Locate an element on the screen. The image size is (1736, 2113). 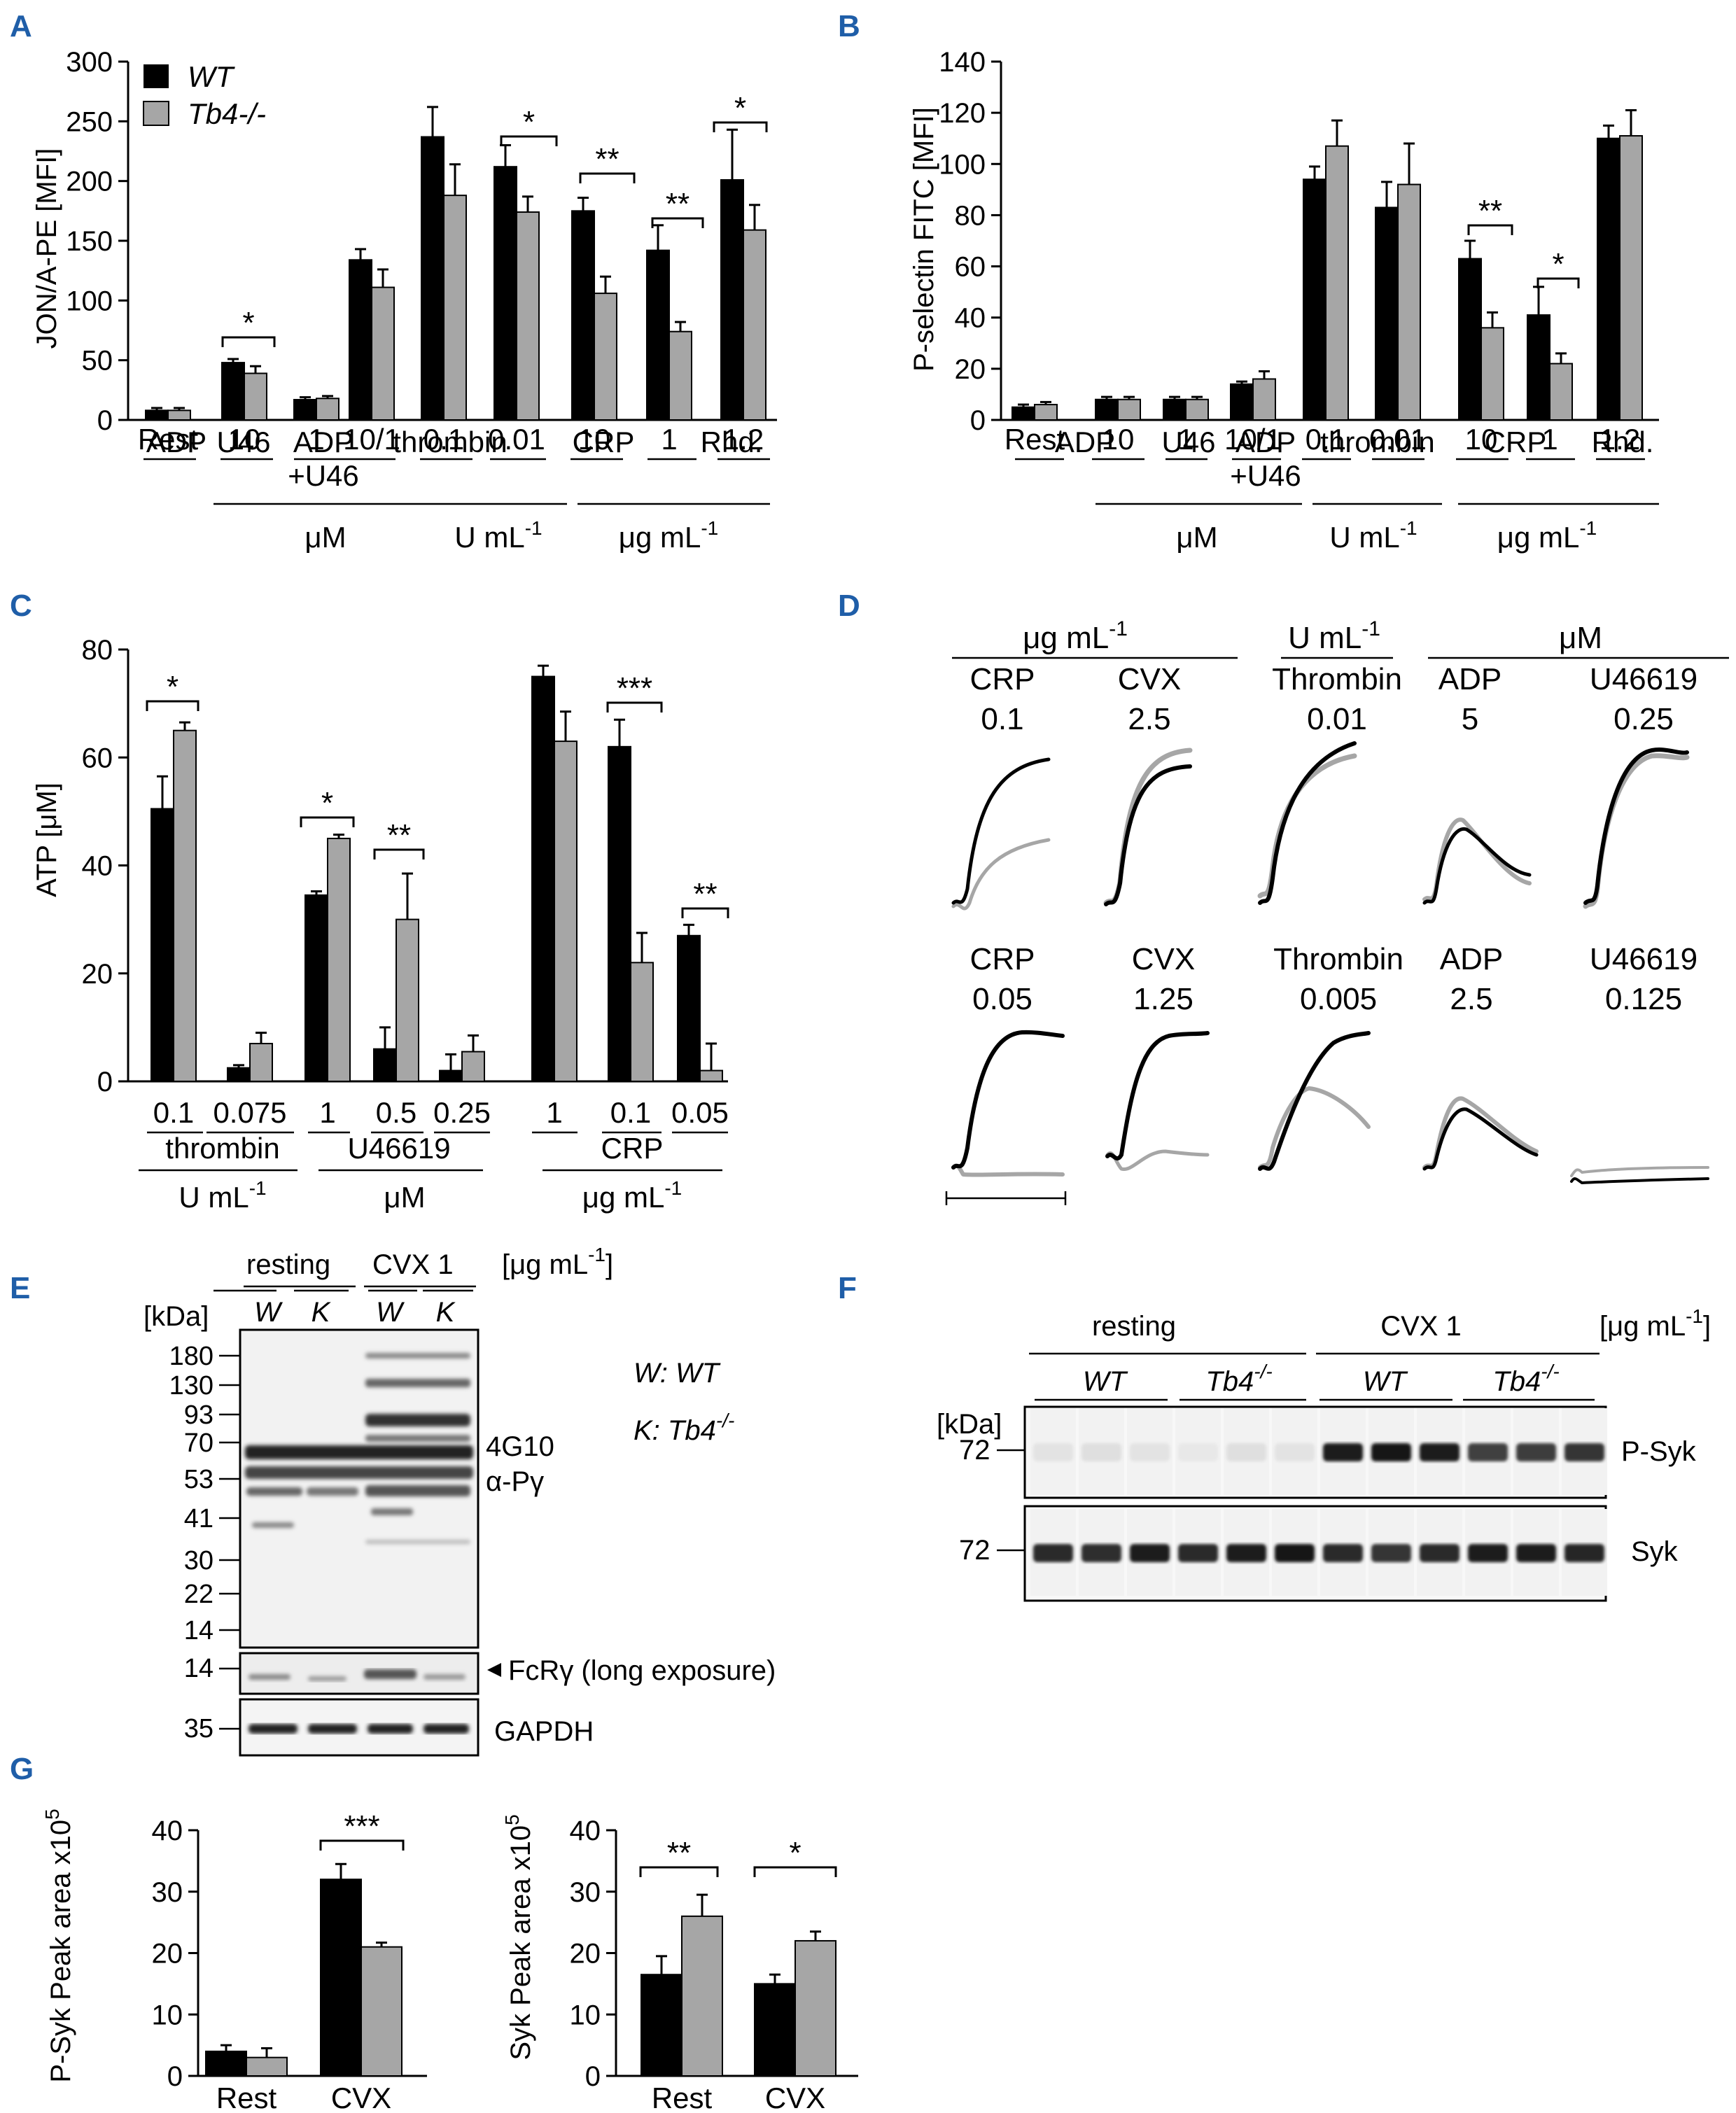
trace-crp-0.05-wt is located at coordinates (1008, 1100).